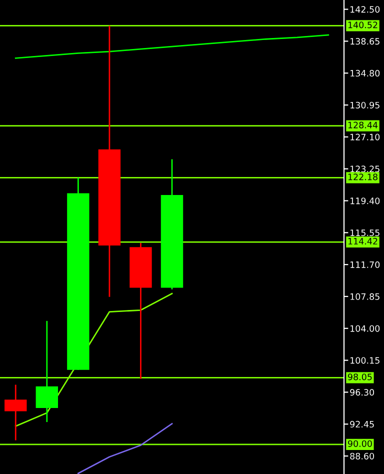 This screenshot has width=384, height=474. Describe the element at coordinates (365, 137) in the screenshot. I see `y-tick-label: 127.10` at that location.